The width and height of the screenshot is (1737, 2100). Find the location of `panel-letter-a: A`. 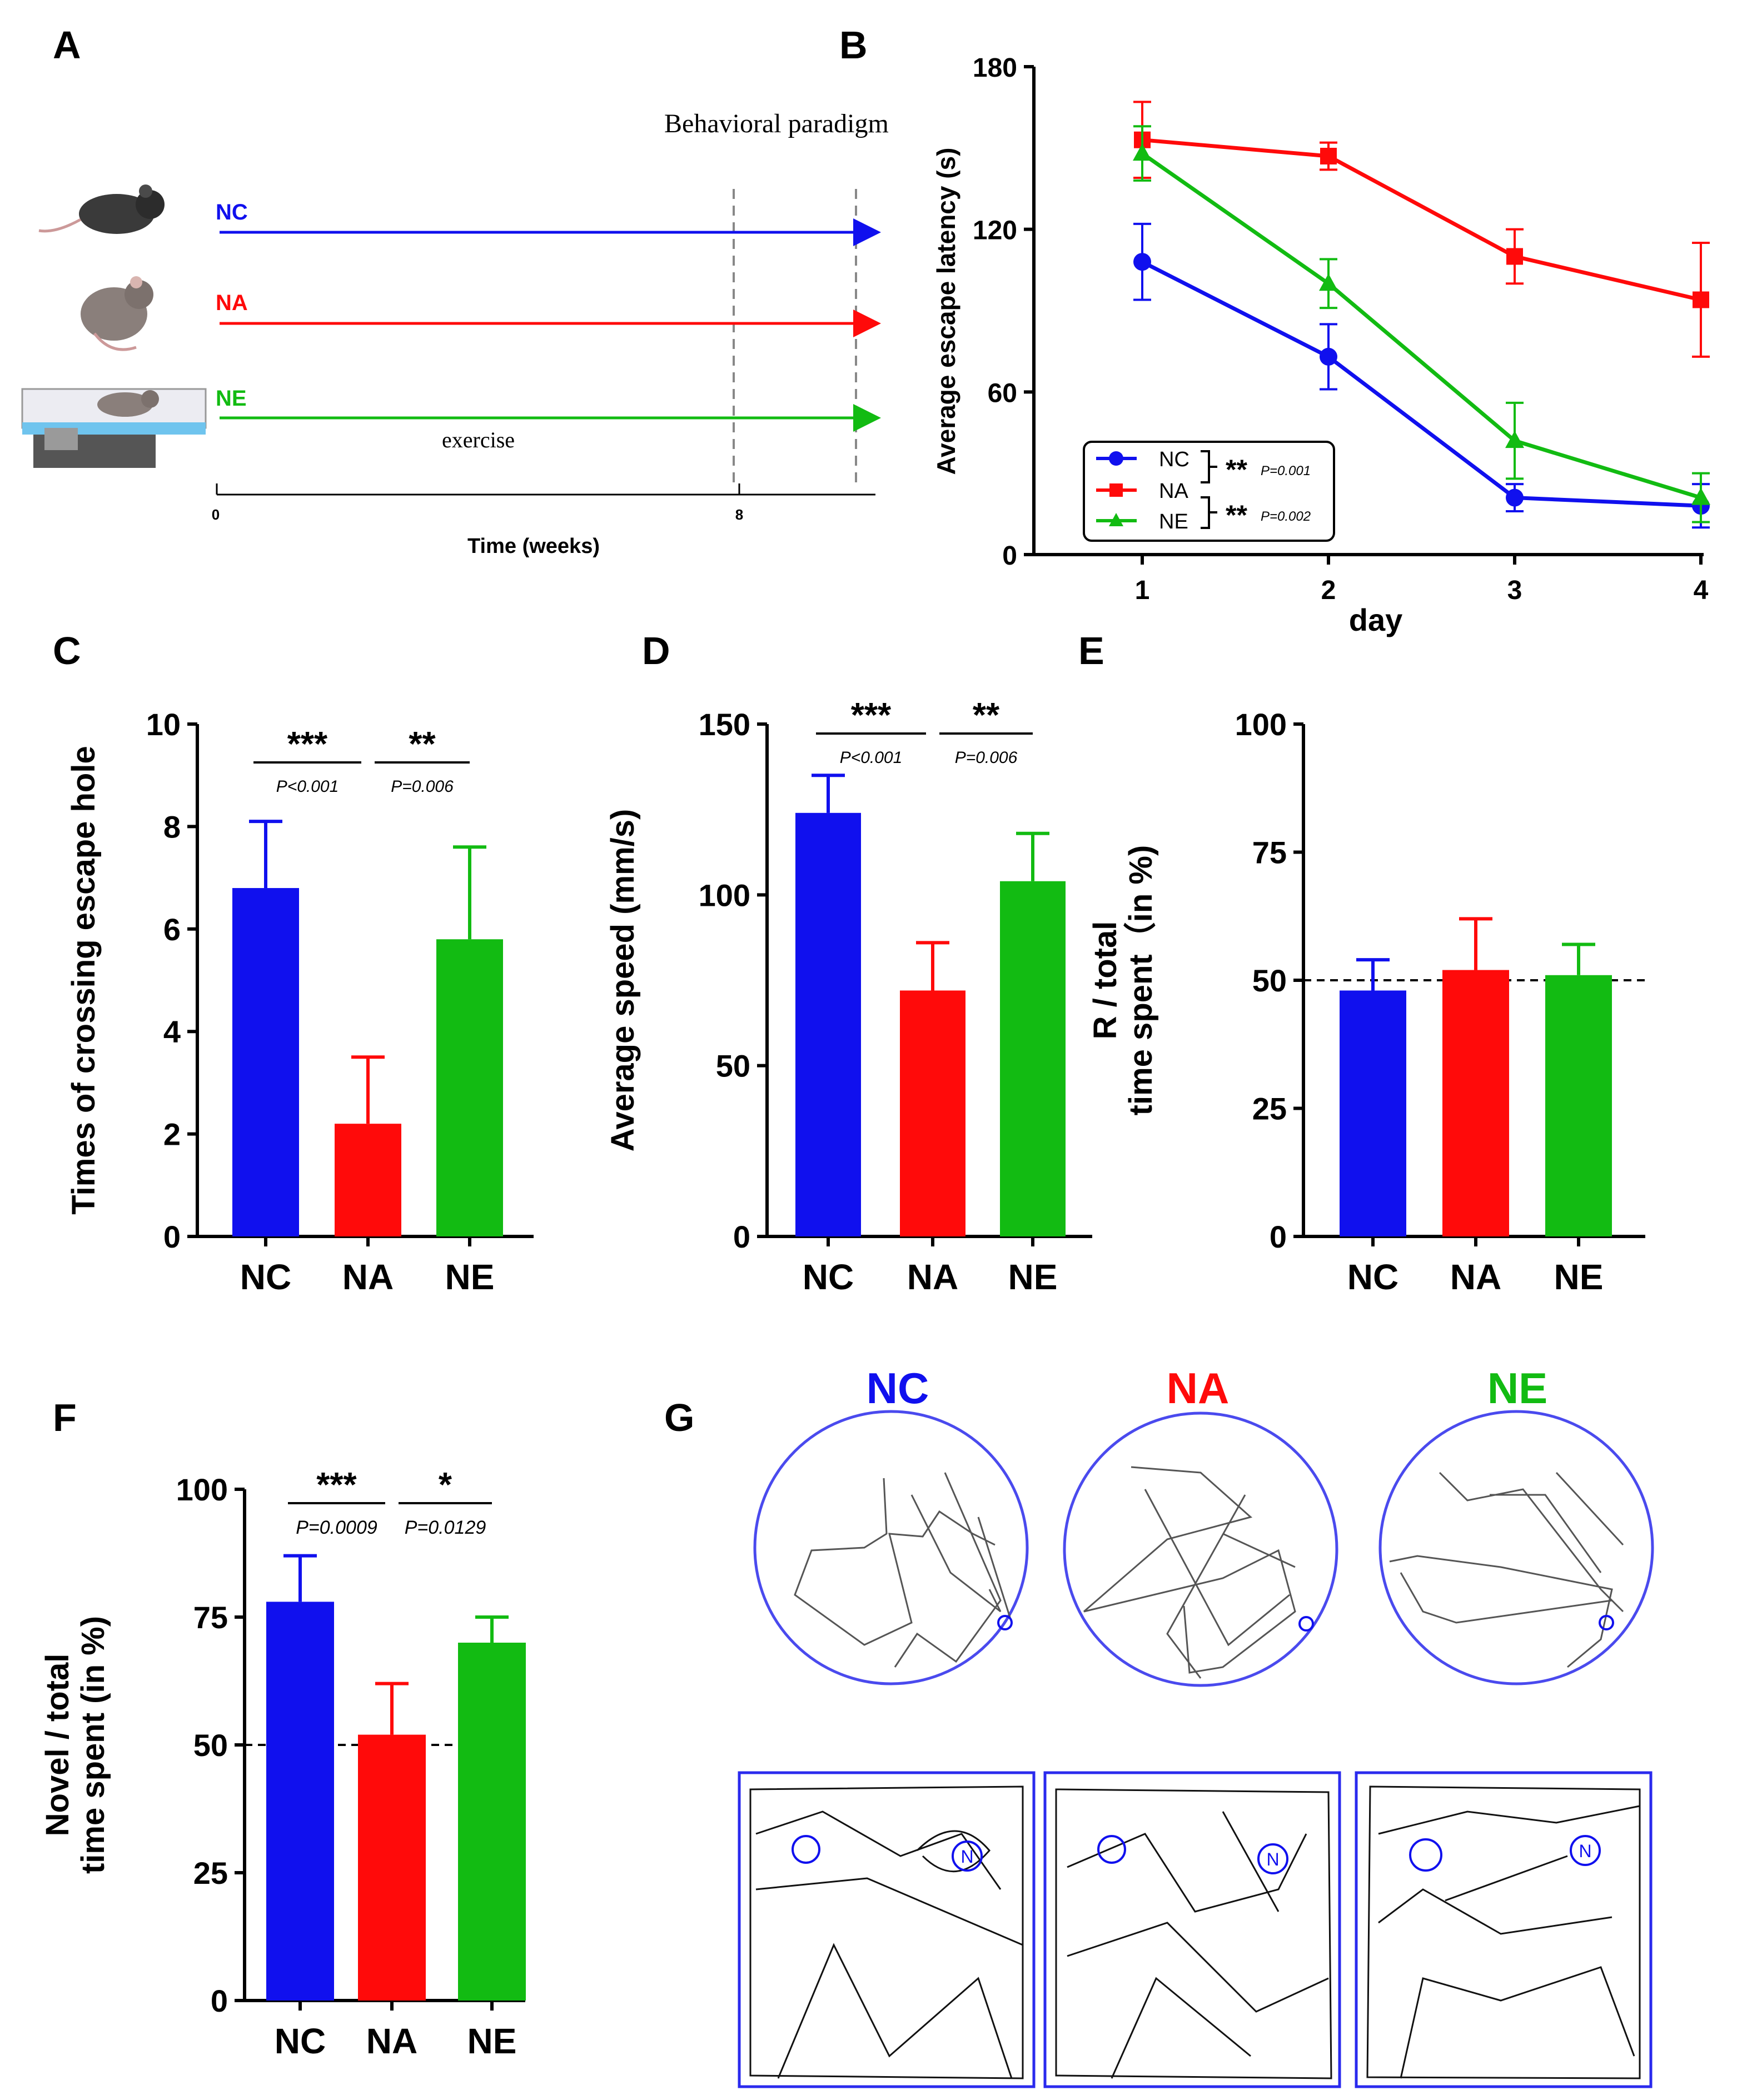

panel-letter-a: A is located at coordinates (67, 45).